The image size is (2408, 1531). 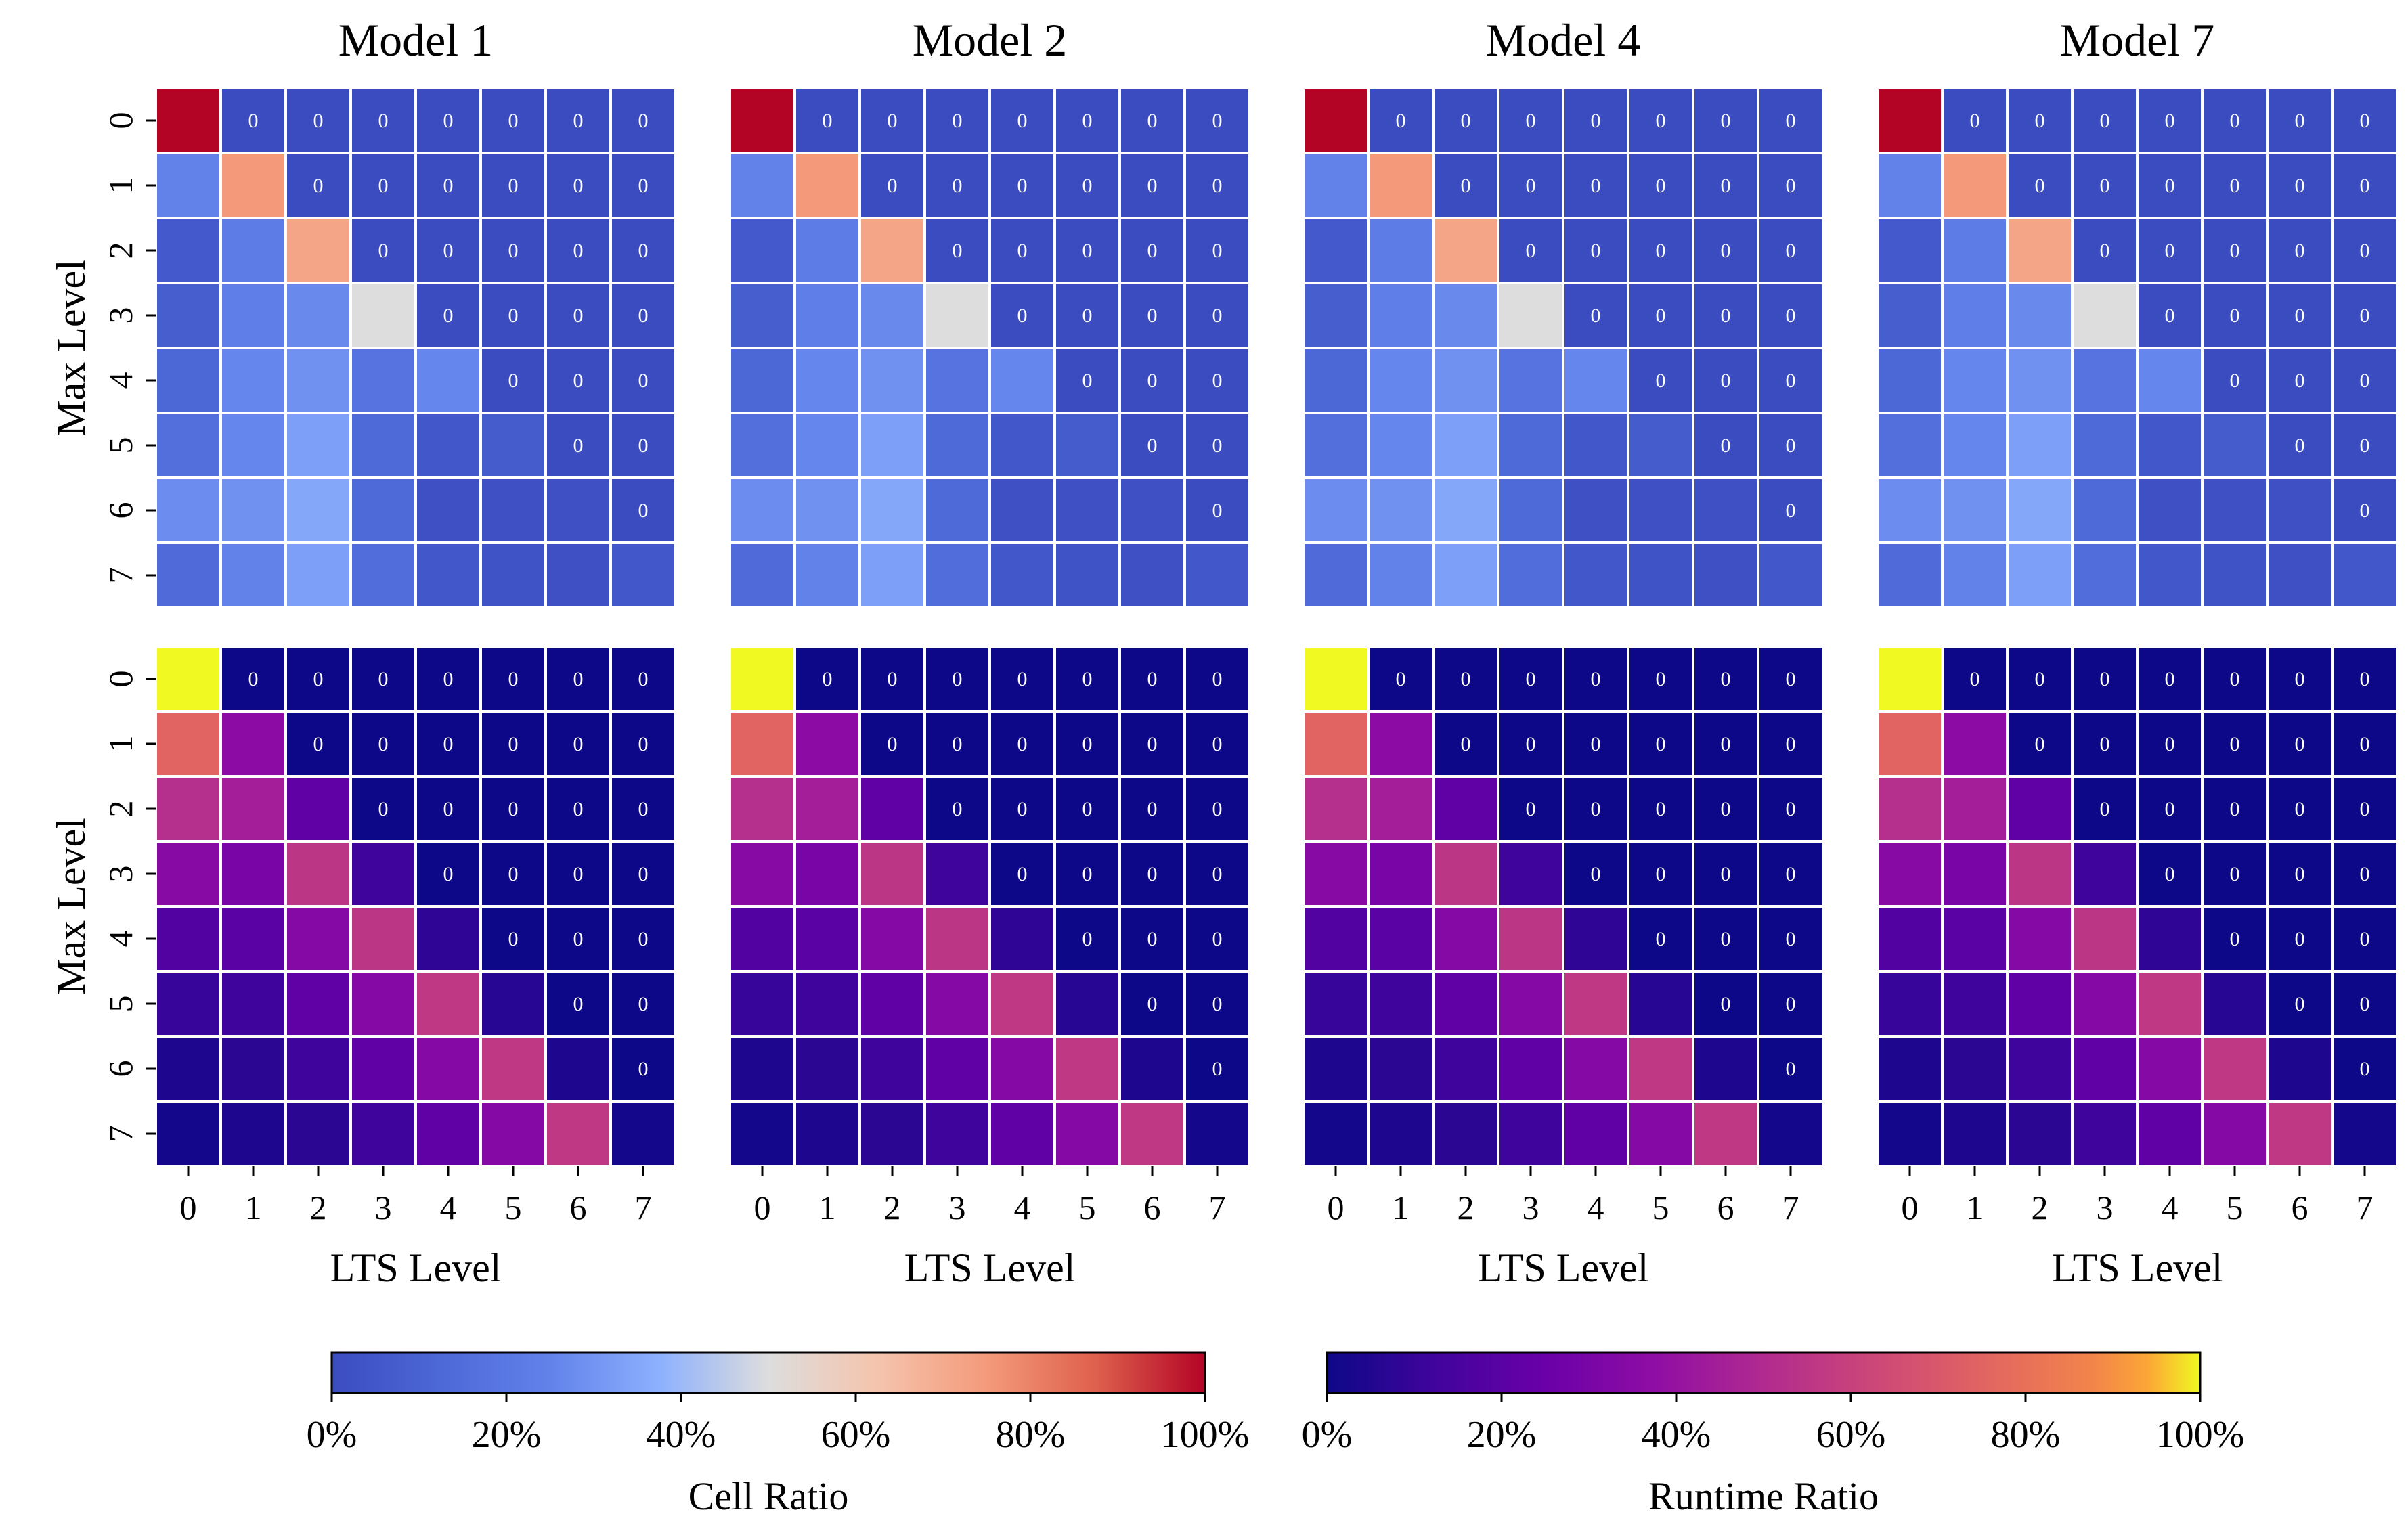 I want to click on panel-title: Model 4, so click(x=1563, y=40).